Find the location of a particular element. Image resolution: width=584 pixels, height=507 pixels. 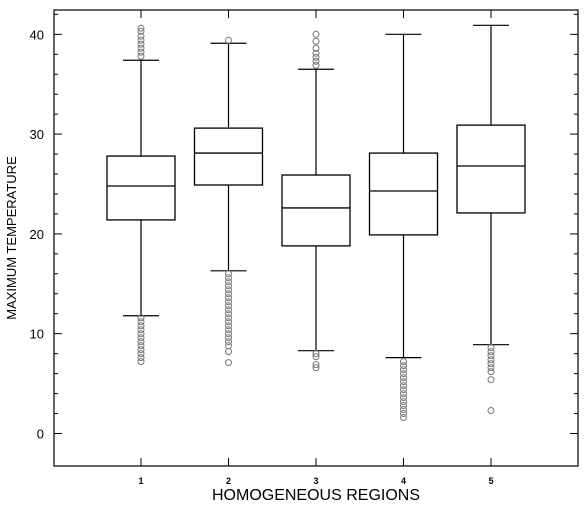

y-tick-label: 0 is located at coordinates (40, 434).